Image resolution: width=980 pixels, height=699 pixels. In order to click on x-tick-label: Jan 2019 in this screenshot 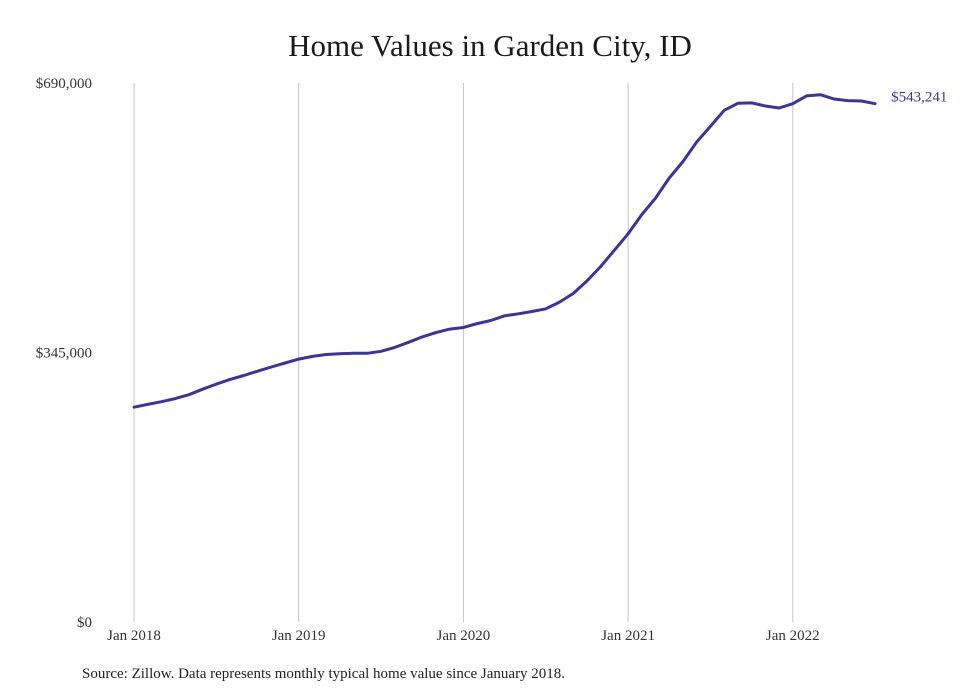, I will do `click(299, 636)`.